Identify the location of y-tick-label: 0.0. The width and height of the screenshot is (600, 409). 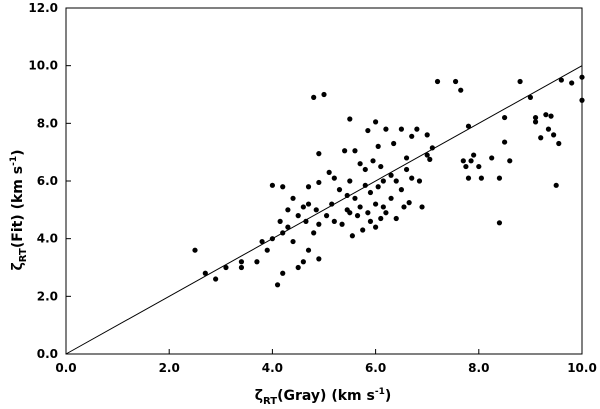
(47, 354).